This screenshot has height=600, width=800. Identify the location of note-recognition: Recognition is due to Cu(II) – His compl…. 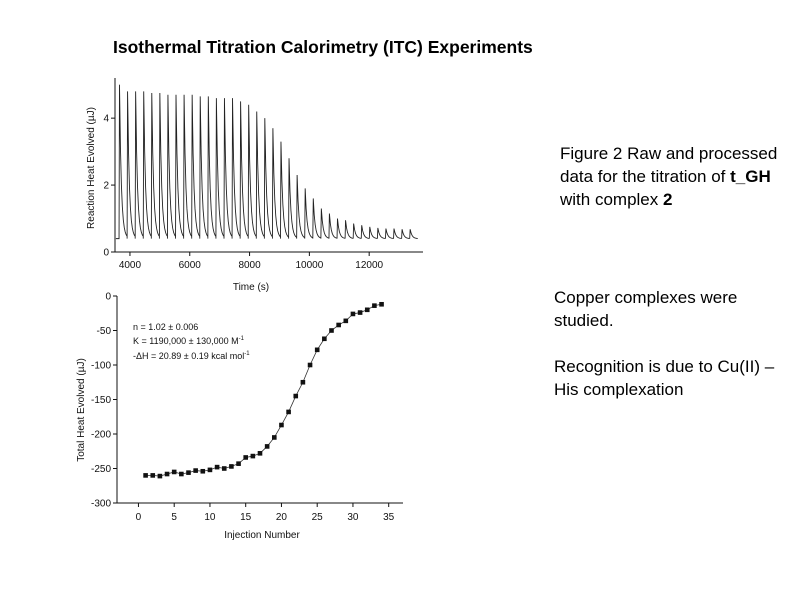
(664, 378).